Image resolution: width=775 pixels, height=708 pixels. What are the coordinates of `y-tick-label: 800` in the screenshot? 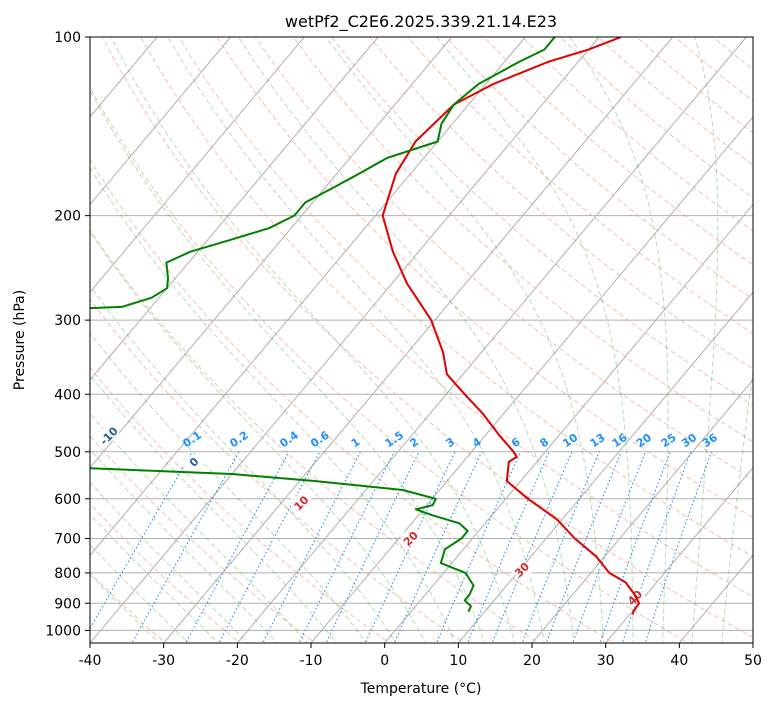 It's located at (67, 574).